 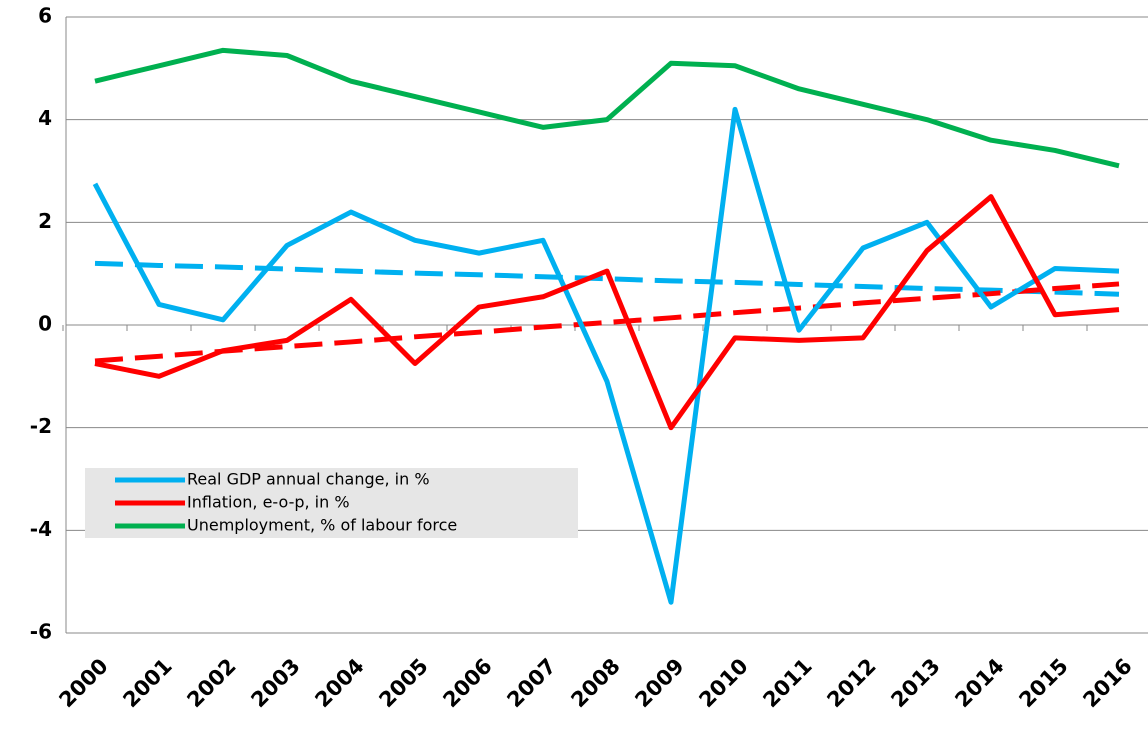 What do you see at coordinates (607, 322) in the screenshot?
I see `trend-line` at bounding box center [607, 322].